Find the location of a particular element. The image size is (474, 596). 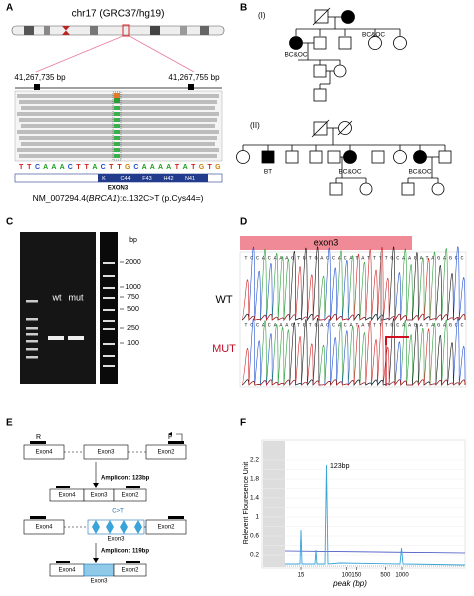

highlight-column is located at coordinates (117, 126).